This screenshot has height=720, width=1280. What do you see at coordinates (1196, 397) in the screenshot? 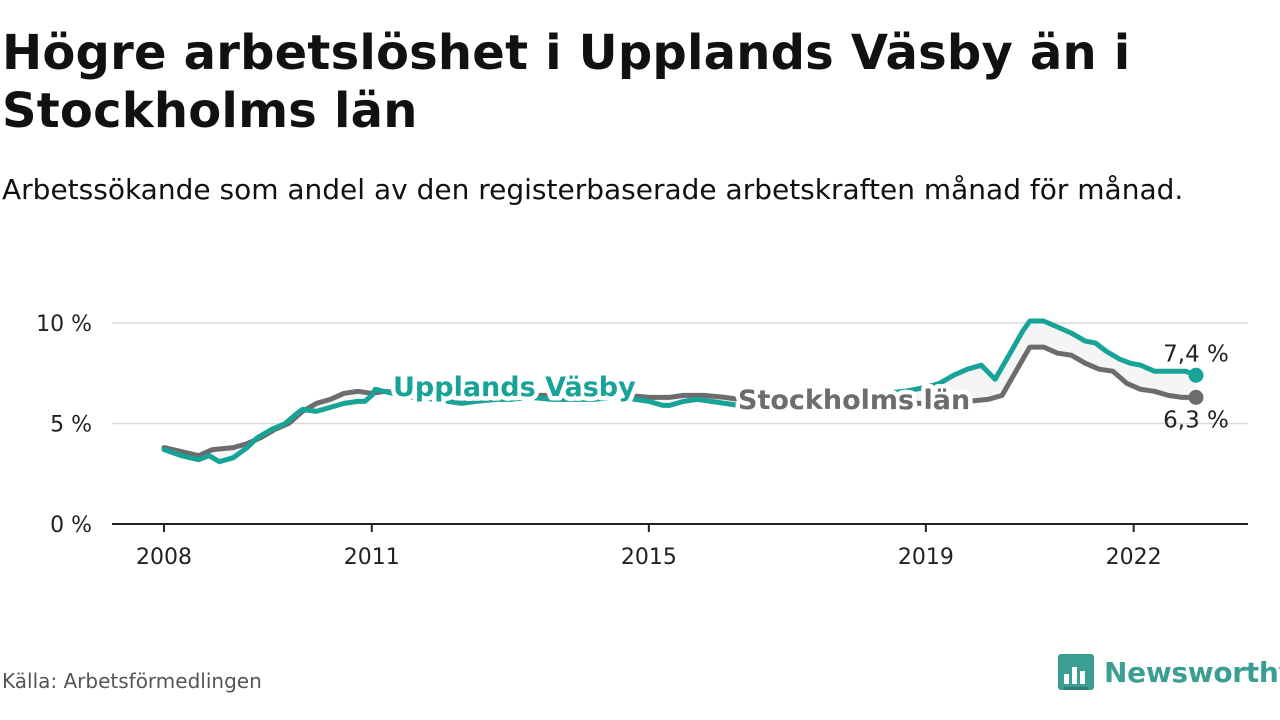
I see `end-point-stockholms-lan` at bounding box center [1196, 397].